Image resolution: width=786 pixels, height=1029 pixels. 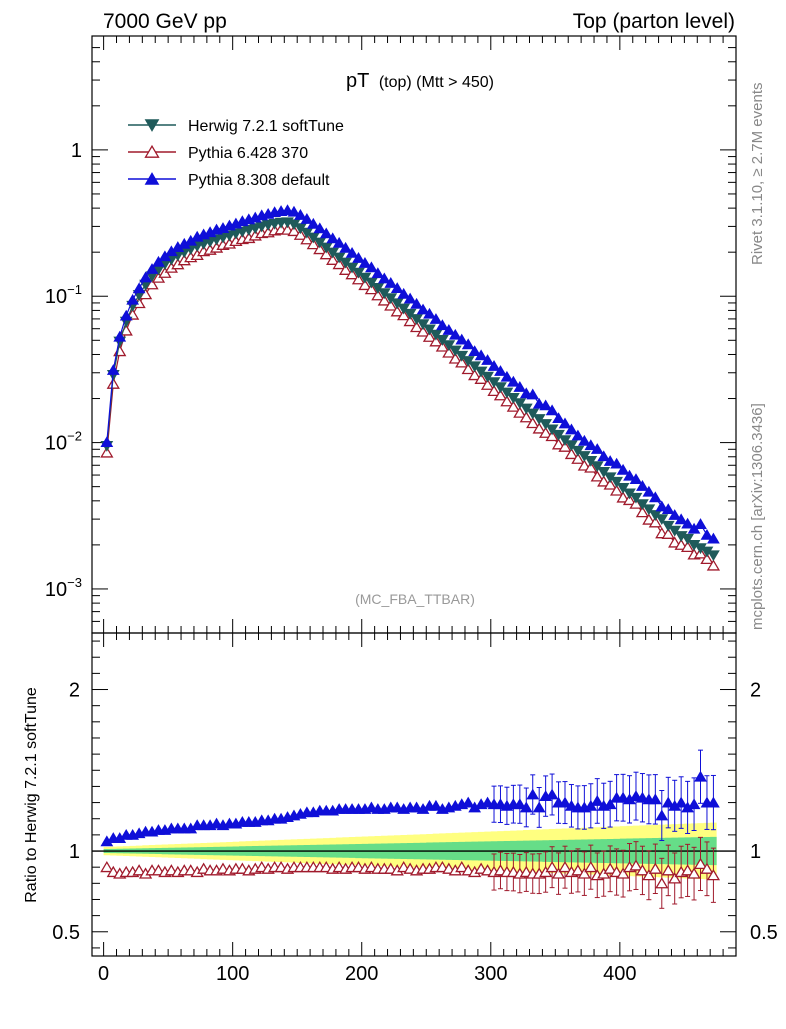 What do you see at coordinates (165, 21) in the screenshot?
I see `header-left: 7000 GeV pp` at bounding box center [165, 21].